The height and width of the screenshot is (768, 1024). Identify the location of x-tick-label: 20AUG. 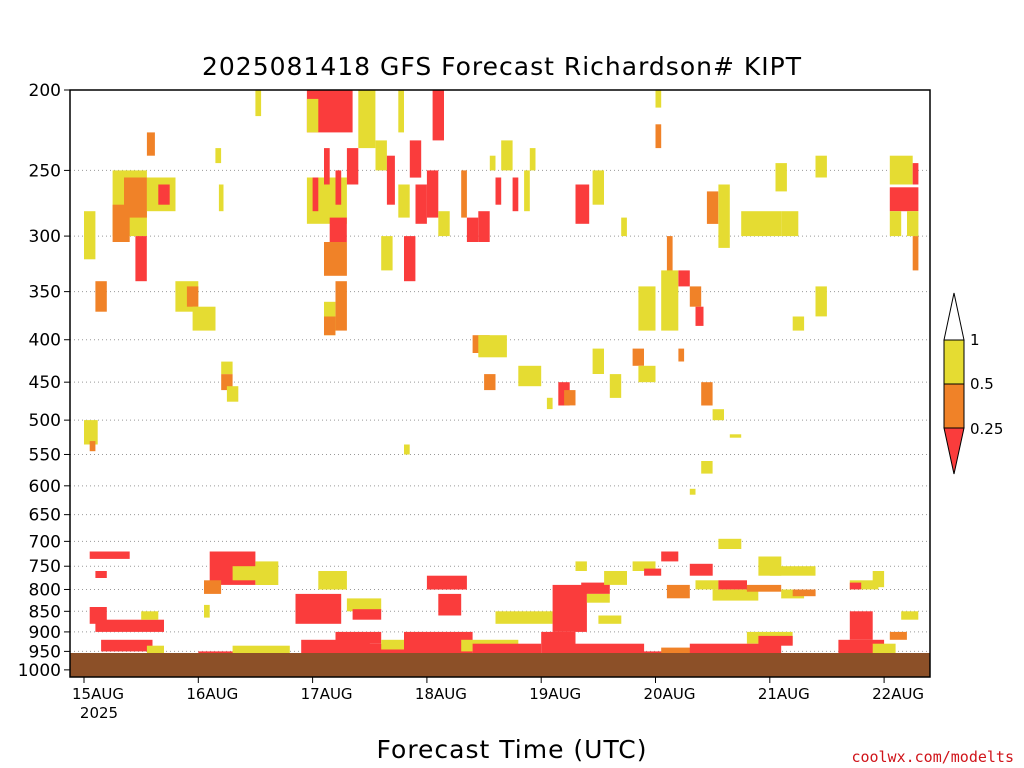
(670, 694).